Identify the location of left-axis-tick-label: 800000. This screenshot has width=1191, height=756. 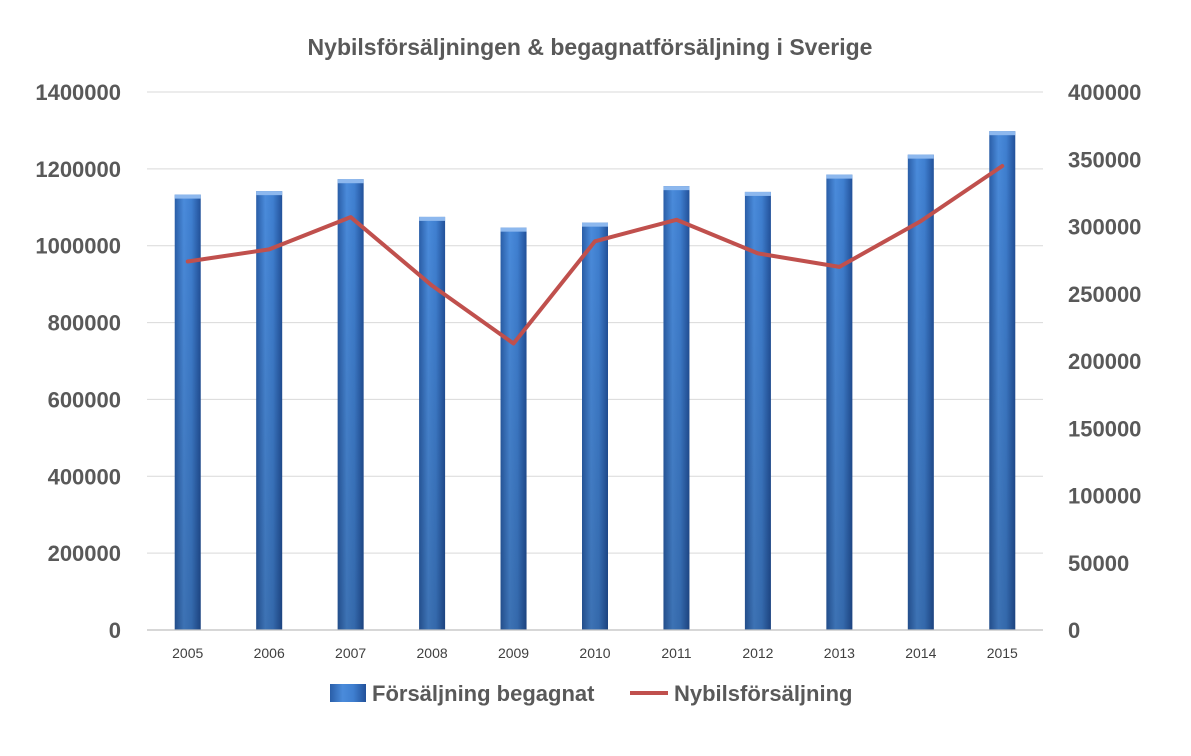
(84, 323).